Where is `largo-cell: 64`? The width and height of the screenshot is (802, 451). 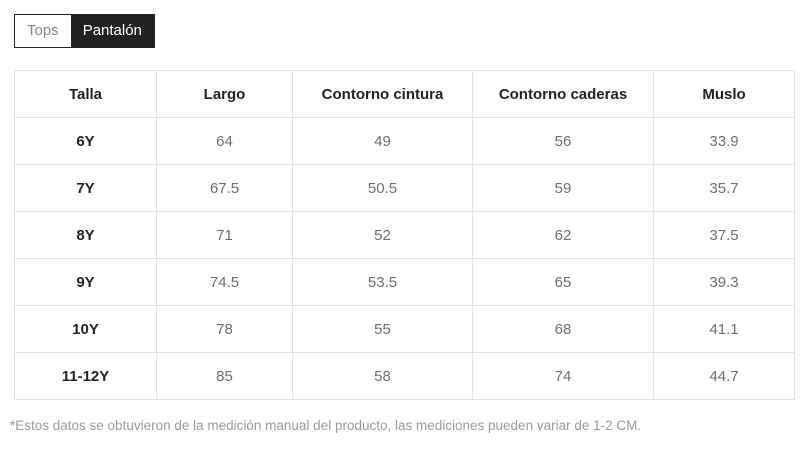 largo-cell: 64 is located at coordinates (224, 141).